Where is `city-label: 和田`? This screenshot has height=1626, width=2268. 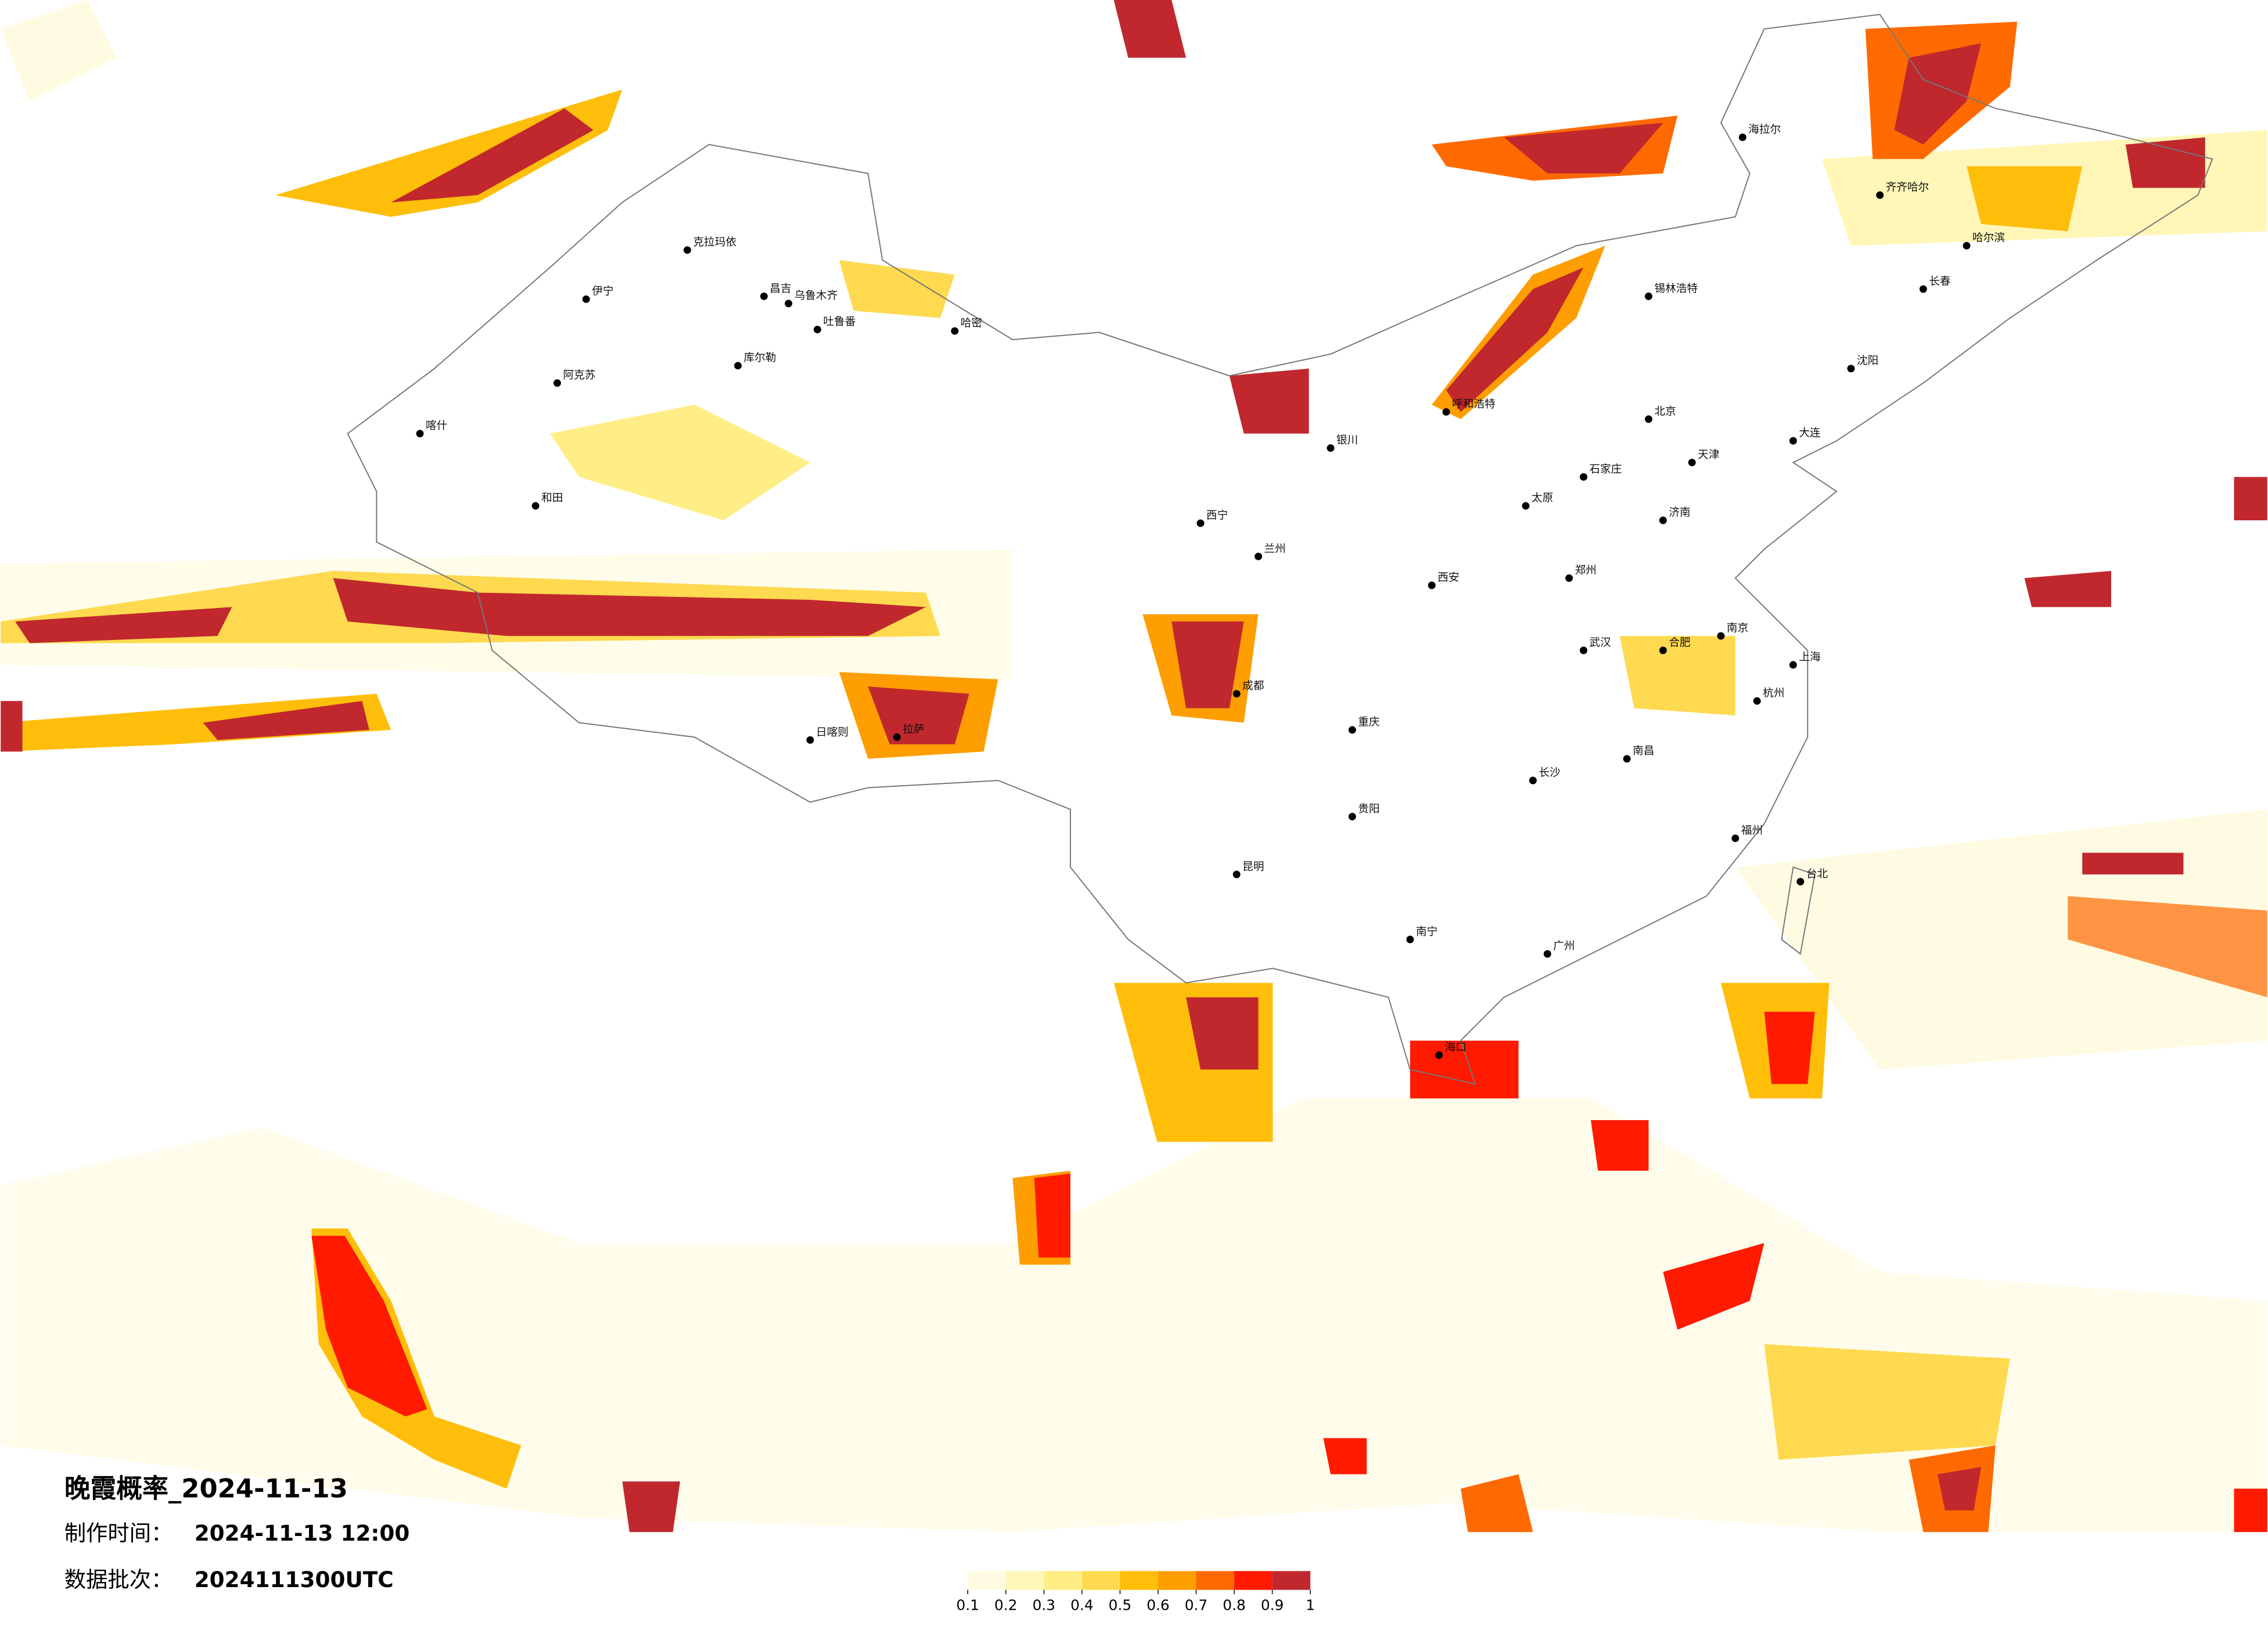
city-label: 和田 is located at coordinates (552, 498).